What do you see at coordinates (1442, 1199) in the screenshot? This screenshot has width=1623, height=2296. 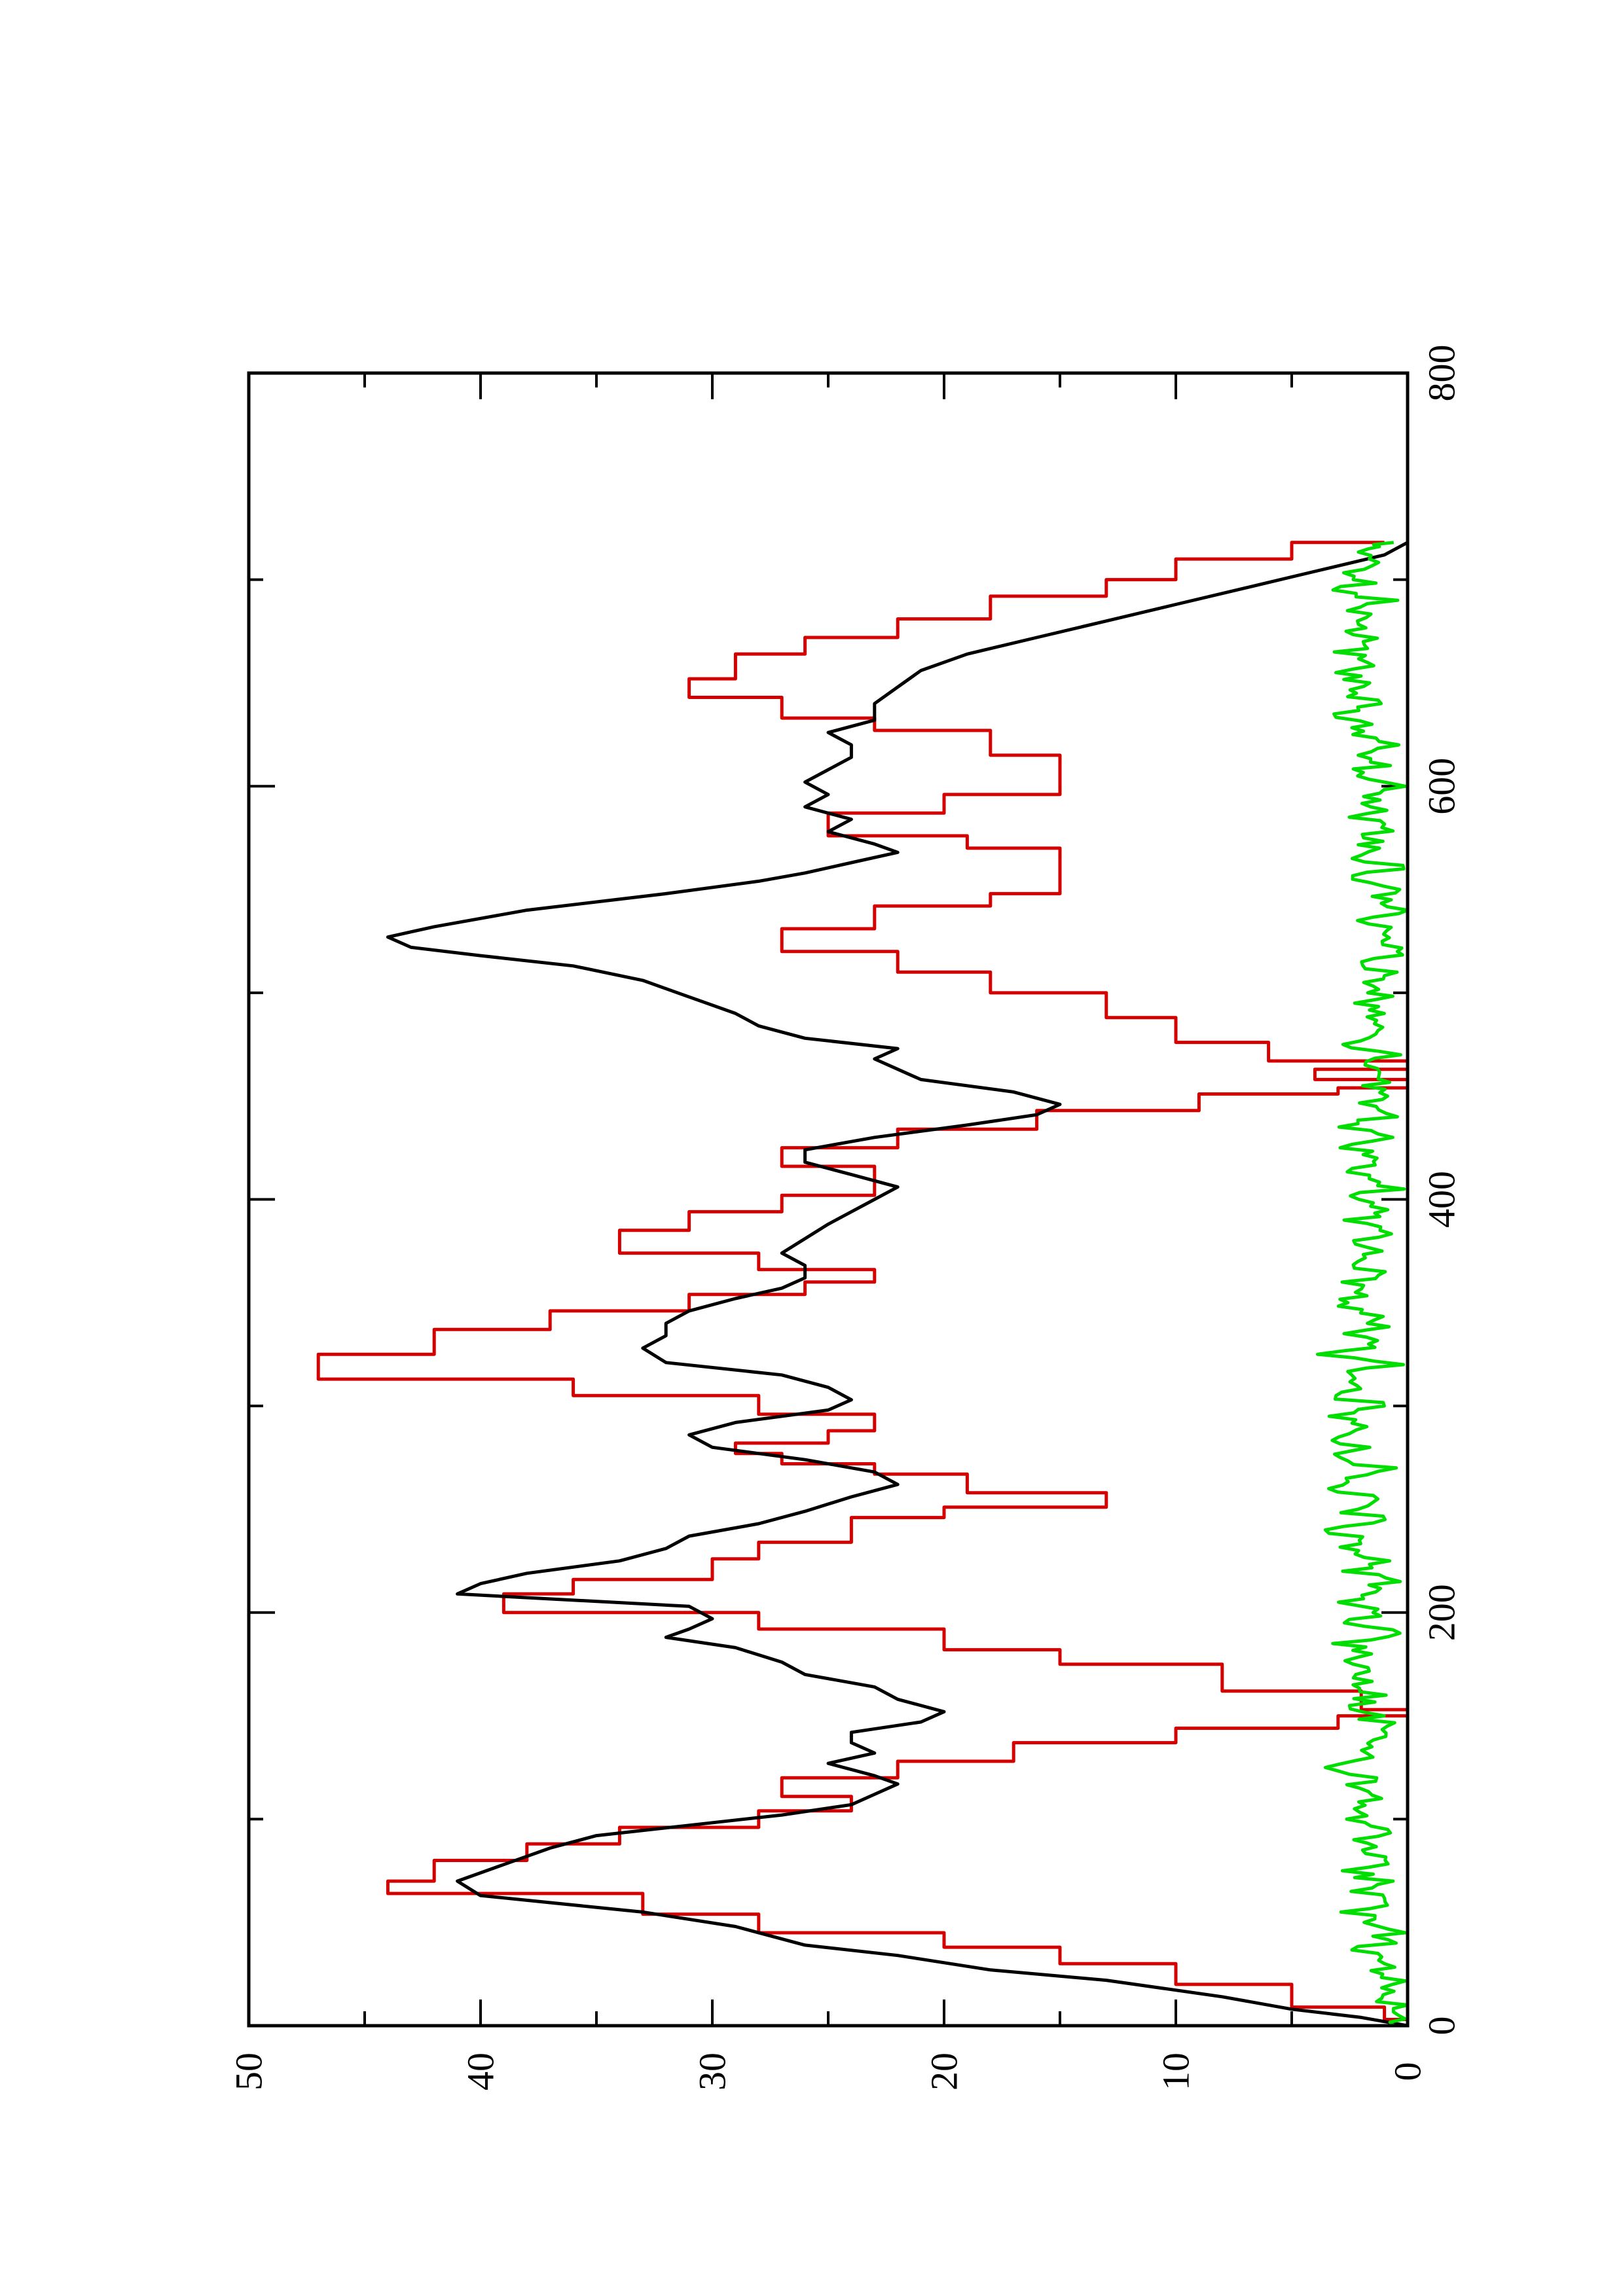 I see `x-tick-label: 400` at bounding box center [1442, 1199].